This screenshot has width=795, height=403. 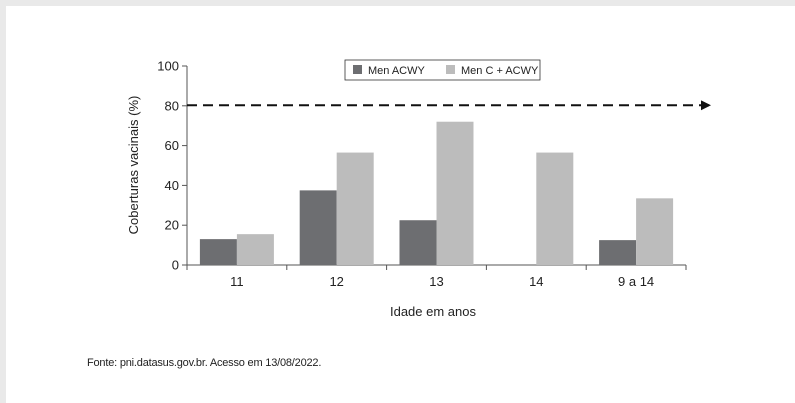 I want to click on y-tick-label: 80, so click(x=172, y=105).